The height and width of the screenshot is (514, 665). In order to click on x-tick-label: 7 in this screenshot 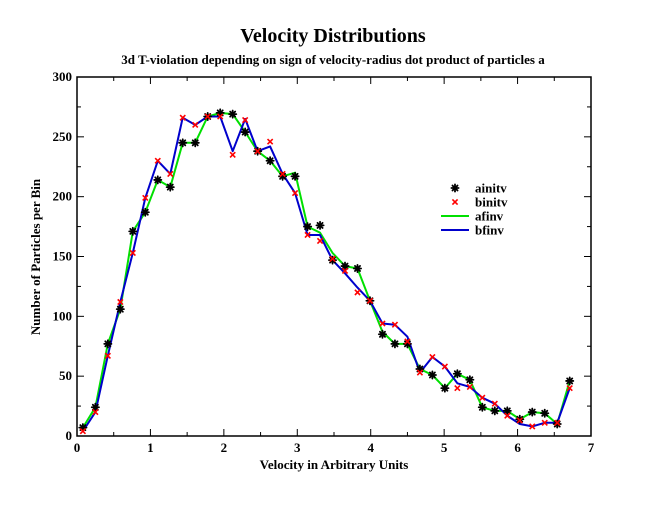, I will do `click(591, 447)`.